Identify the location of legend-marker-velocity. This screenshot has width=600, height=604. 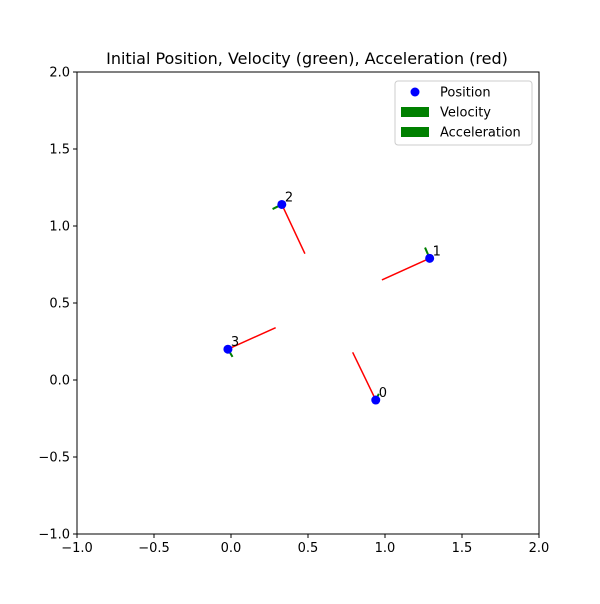
(415, 112).